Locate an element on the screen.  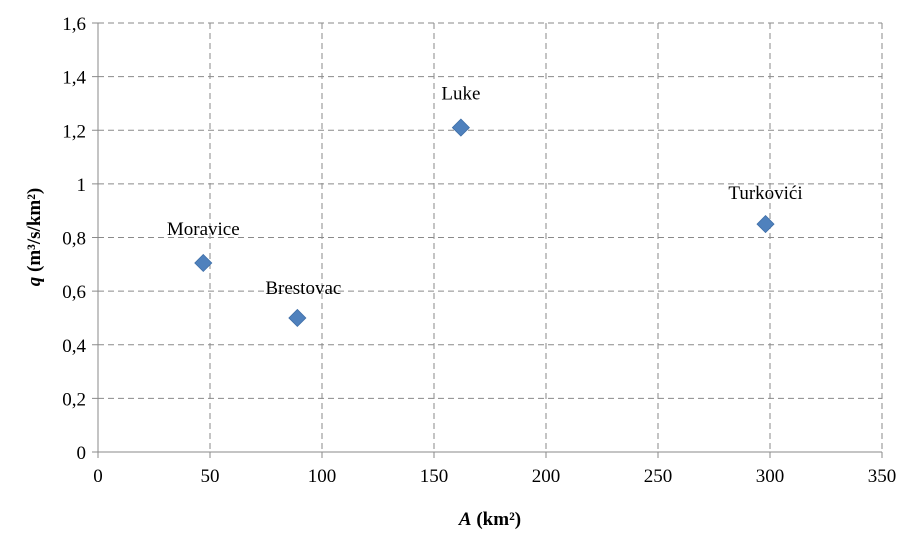
x-tick-label: 0 is located at coordinates (98, 476).